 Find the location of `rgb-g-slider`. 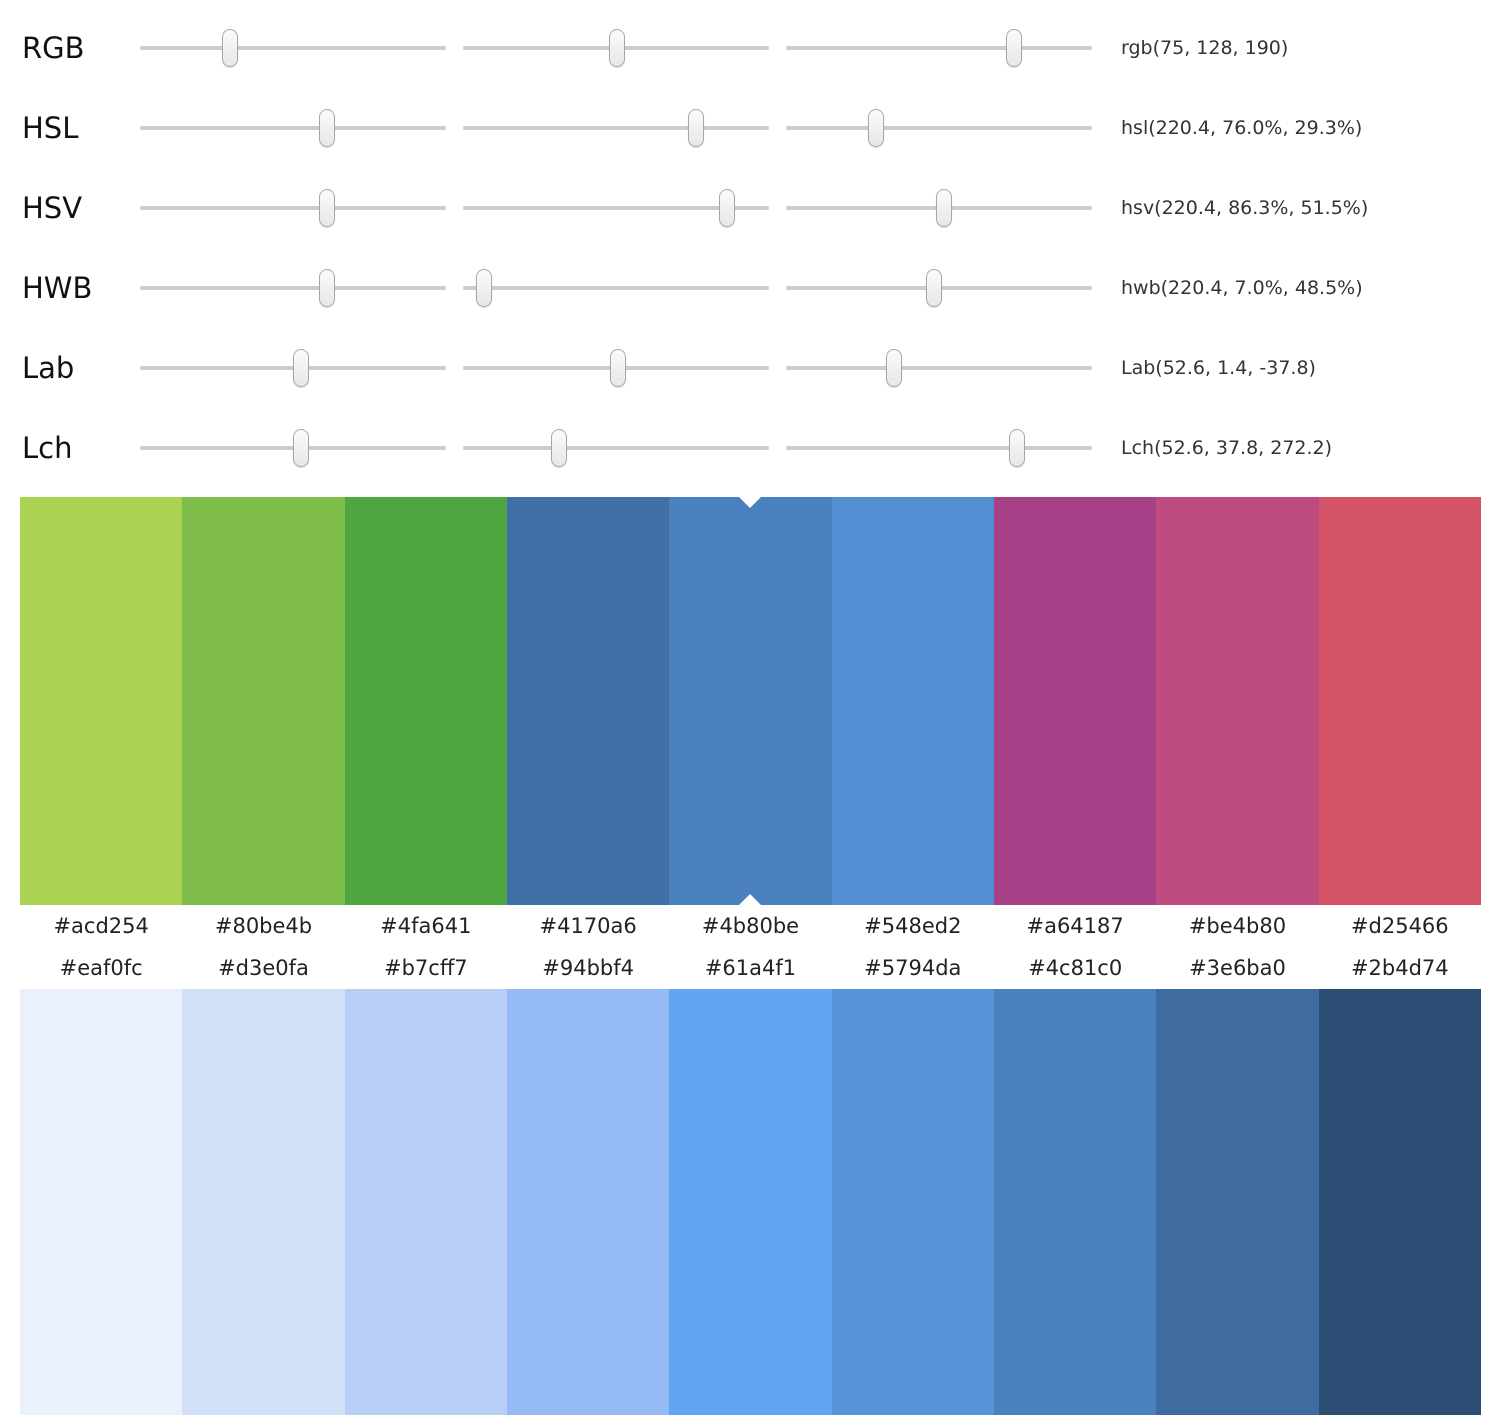

rgb-g-slider is located at coordinates (616, 48).